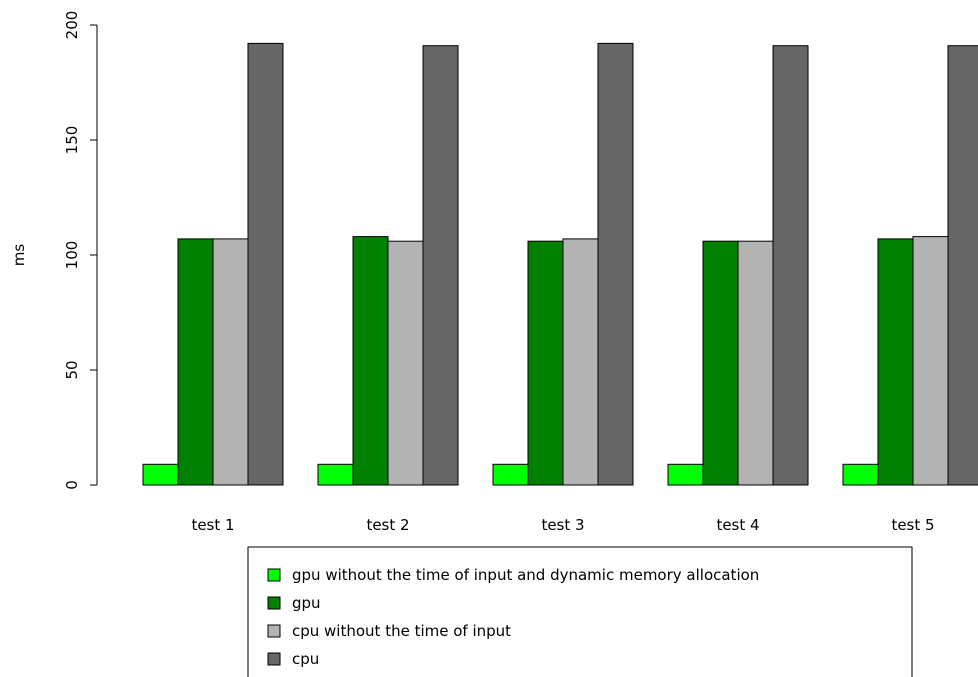 This screenshot has width=978, height=677. Describe the element at coordinates (305, 659) in the screenshot. I see `legend-label: cpu` at that location.